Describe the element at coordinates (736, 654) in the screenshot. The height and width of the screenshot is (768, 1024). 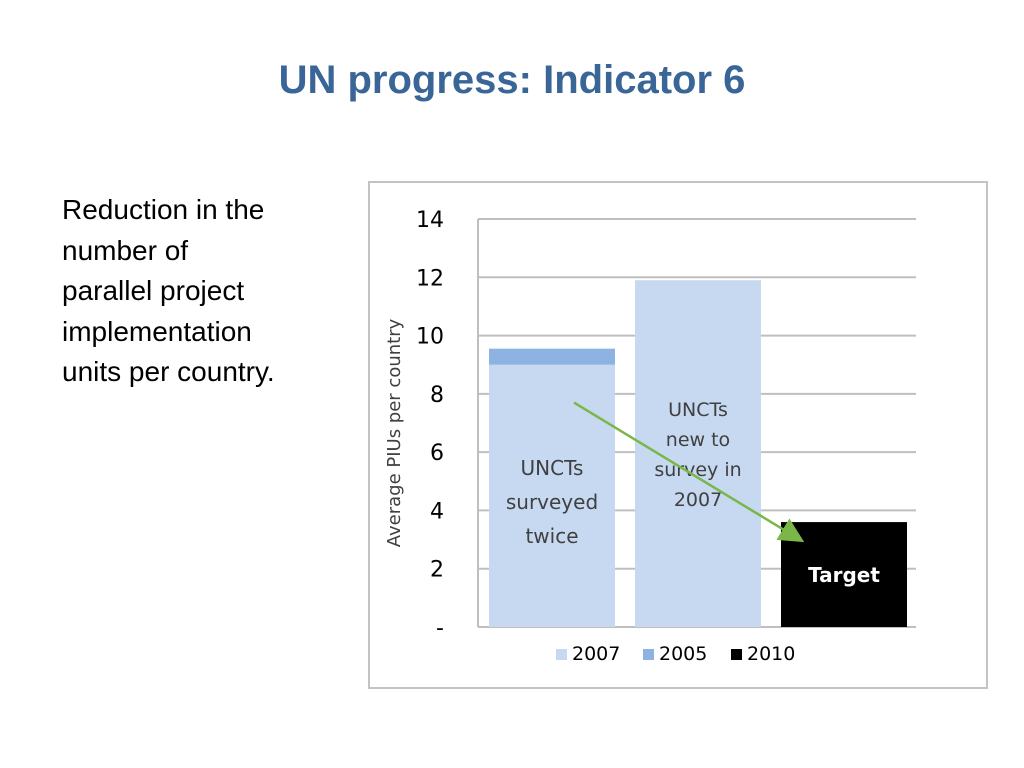
I see `legend-swatch-2010` at that location.